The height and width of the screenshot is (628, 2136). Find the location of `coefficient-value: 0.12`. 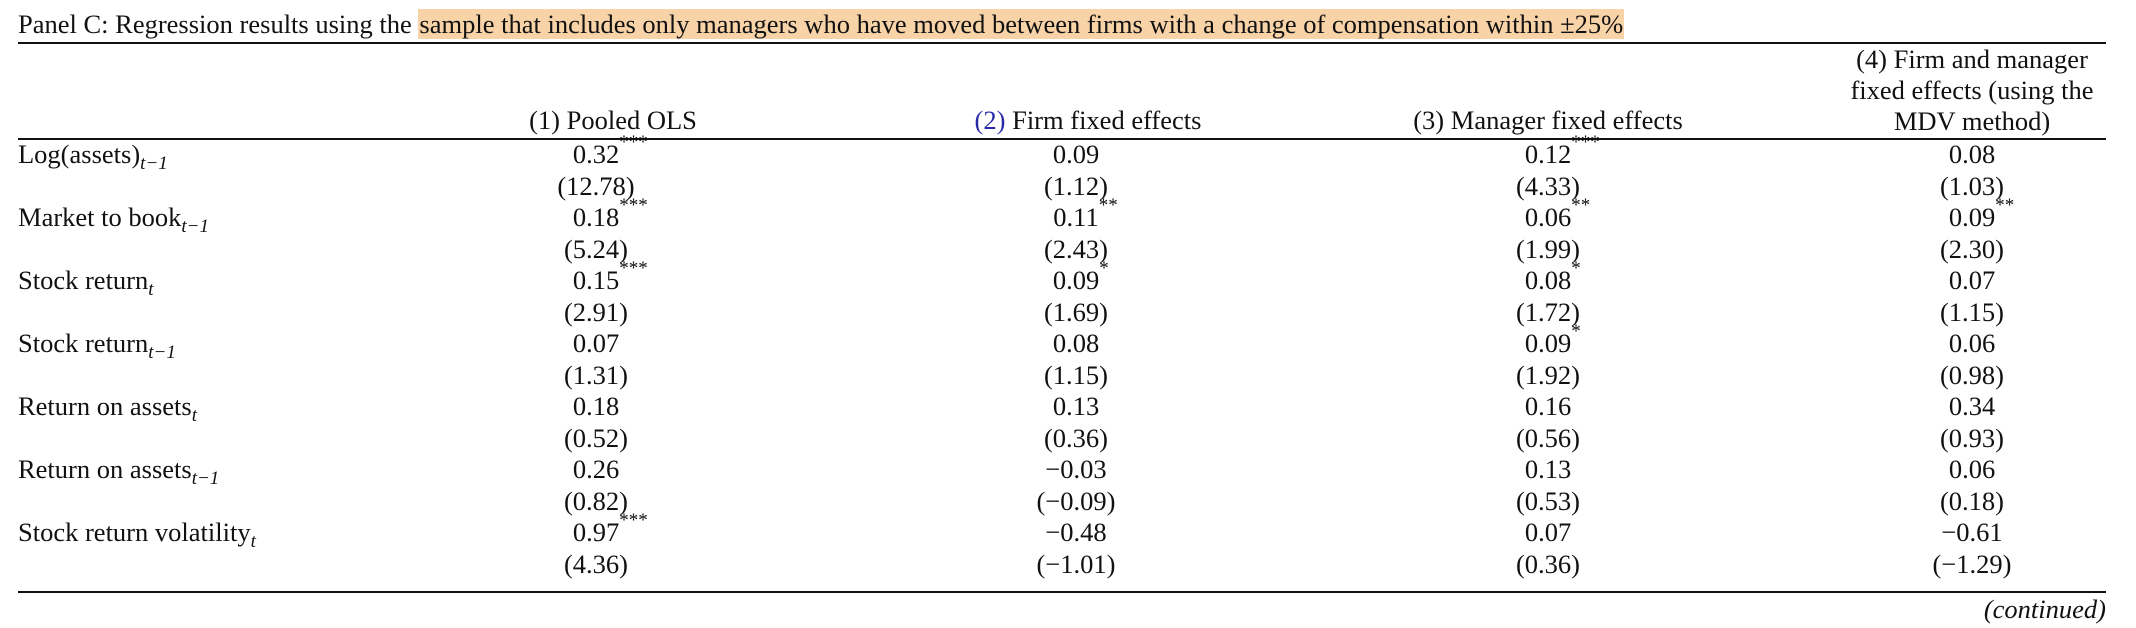

coefficient-value: 0.12 is located at coordinates (1548, 154).